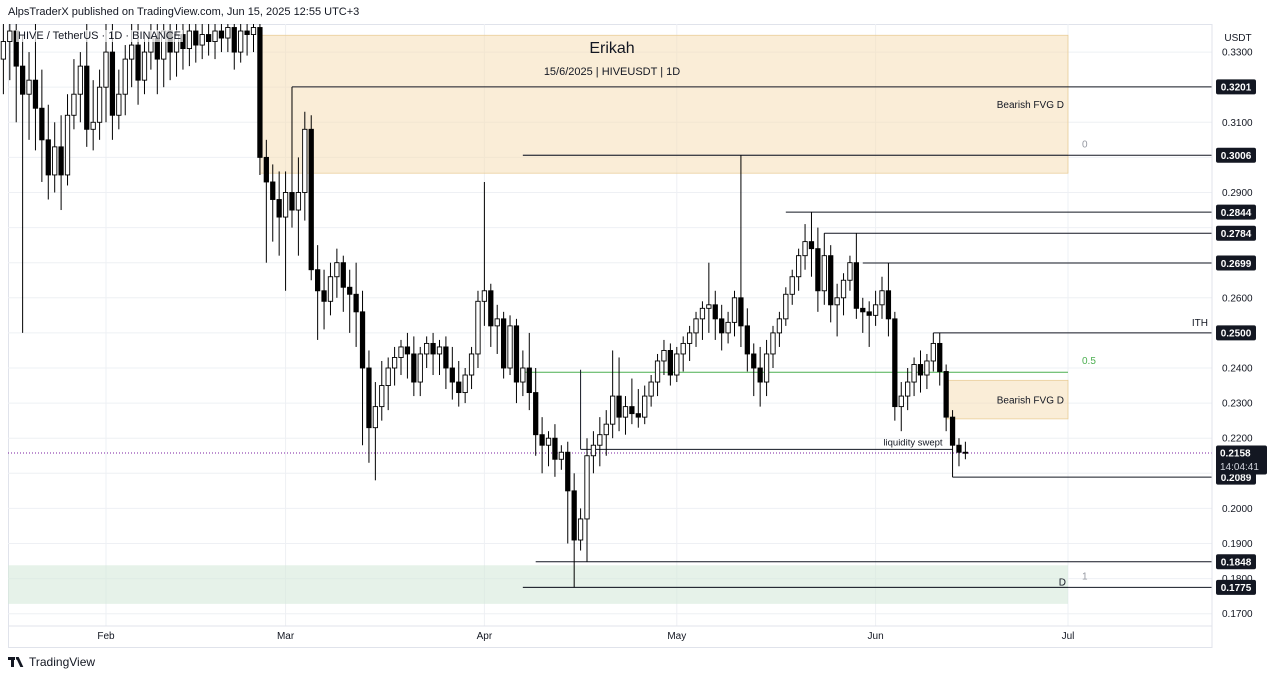  Describe the element at coordinates (876, 636) in the screenshot. I see `x-tick-label: Jun` at that location.